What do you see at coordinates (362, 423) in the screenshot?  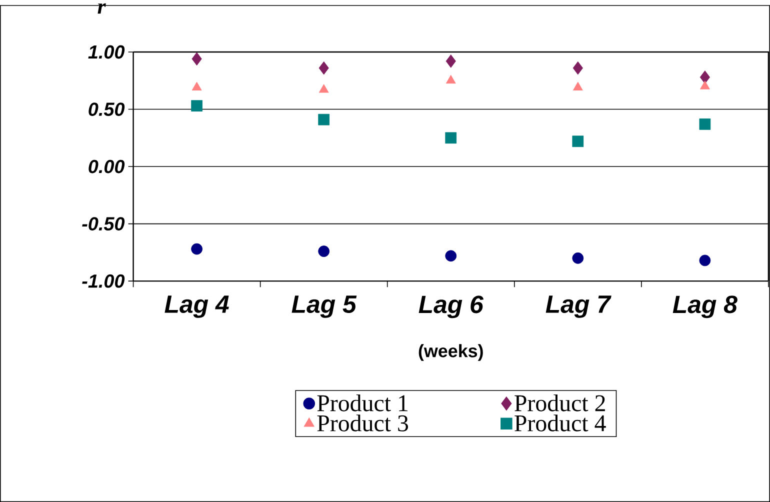 I see `legend-label: Product 3` at bounding box center [362, 423].